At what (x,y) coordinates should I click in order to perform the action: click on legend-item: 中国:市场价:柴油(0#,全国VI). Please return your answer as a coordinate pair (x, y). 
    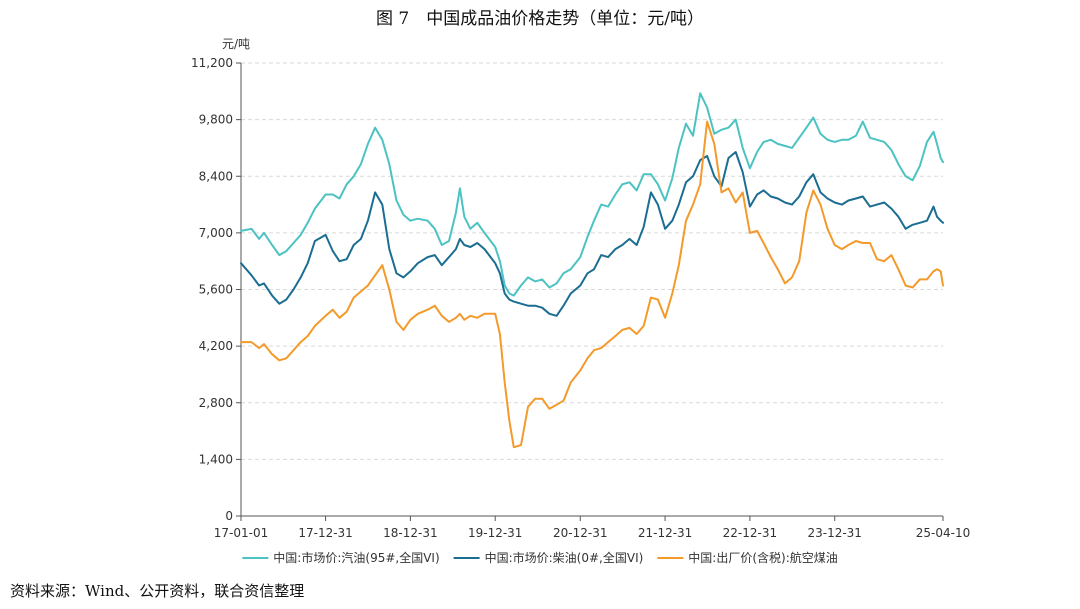
    Looking at the image, I should click on (548, 557).